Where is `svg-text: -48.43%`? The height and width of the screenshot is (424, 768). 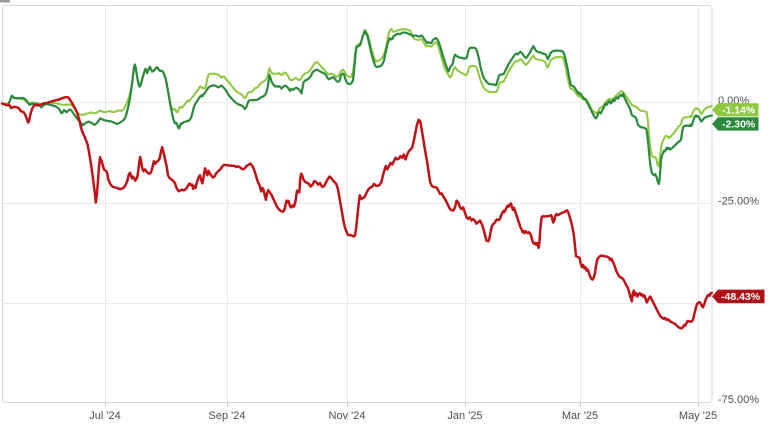 svg-text: -48.43% is located at coordinates (741, 297).